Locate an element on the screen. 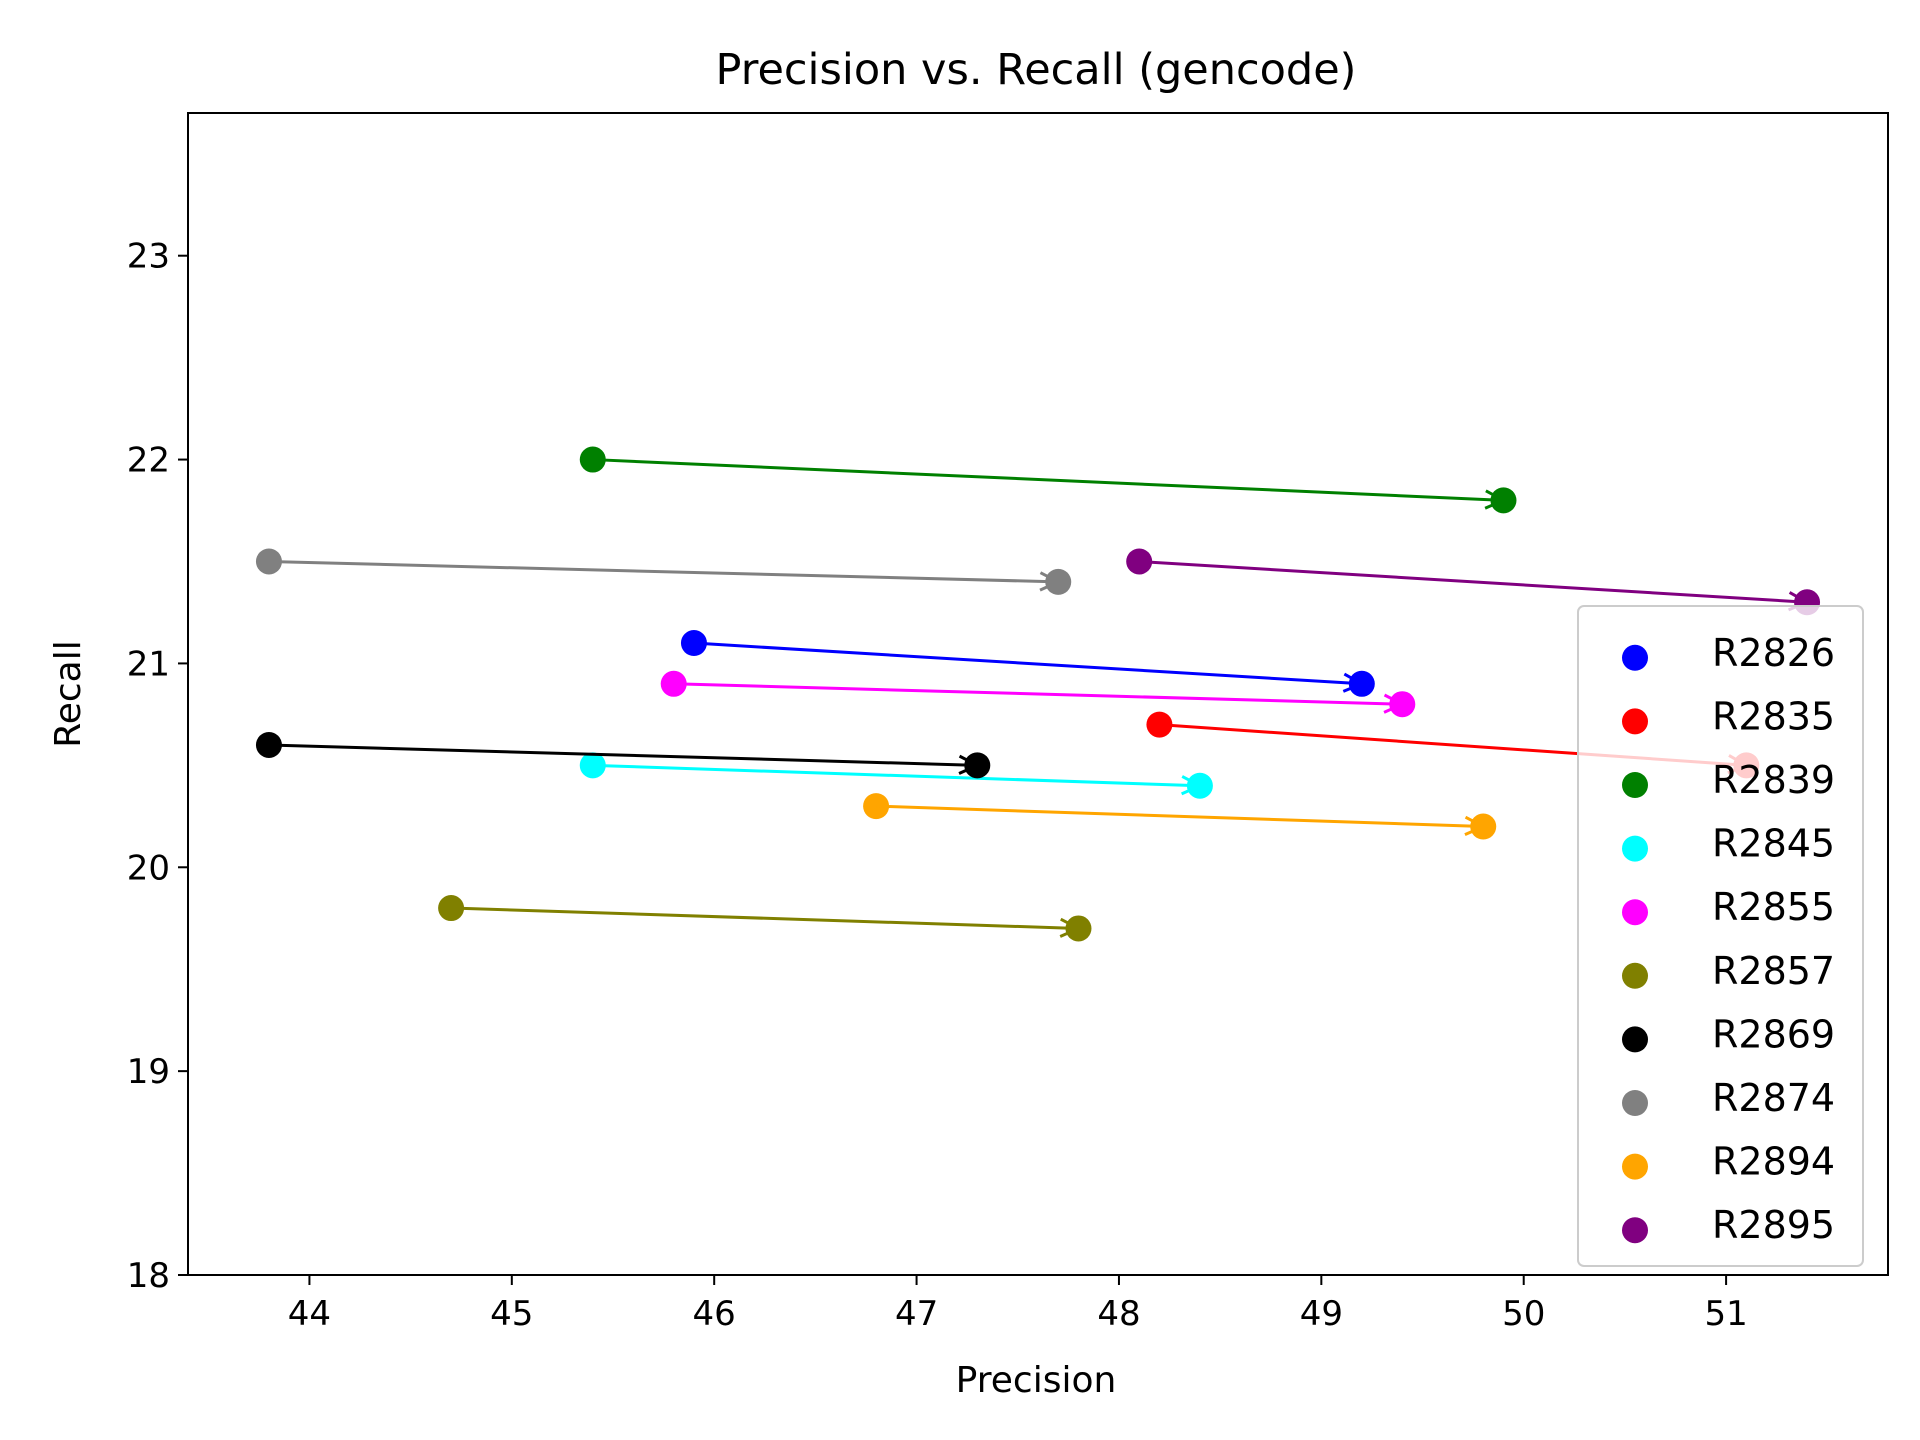 This screenshot has width=1920, height=1440. legend-label-R2845: R2845 is located at coordinates (1773, 844).